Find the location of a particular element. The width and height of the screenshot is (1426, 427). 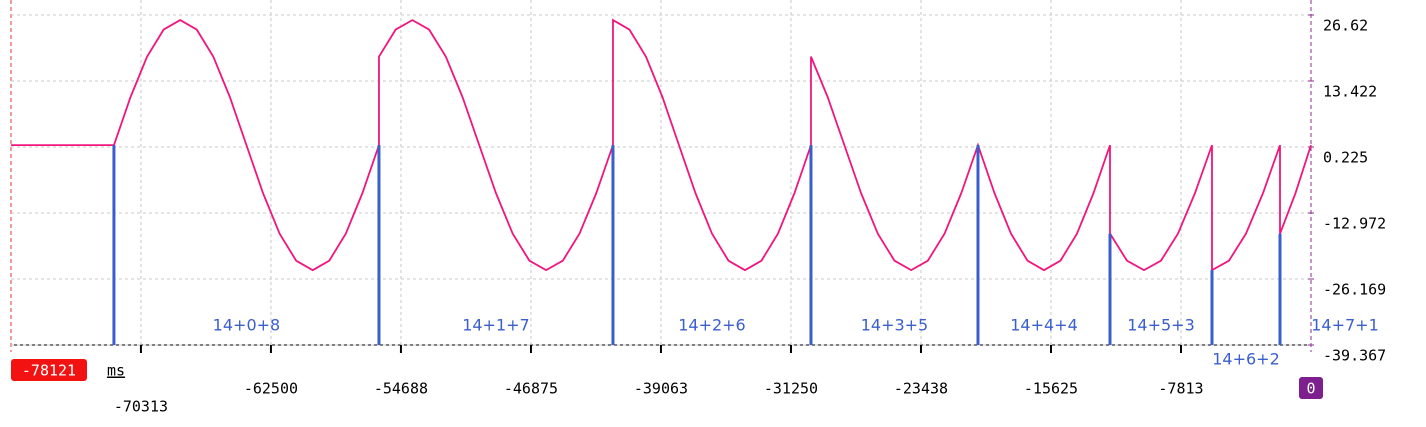

x-tick-label: -62500 is located at coordinates (271, 389).